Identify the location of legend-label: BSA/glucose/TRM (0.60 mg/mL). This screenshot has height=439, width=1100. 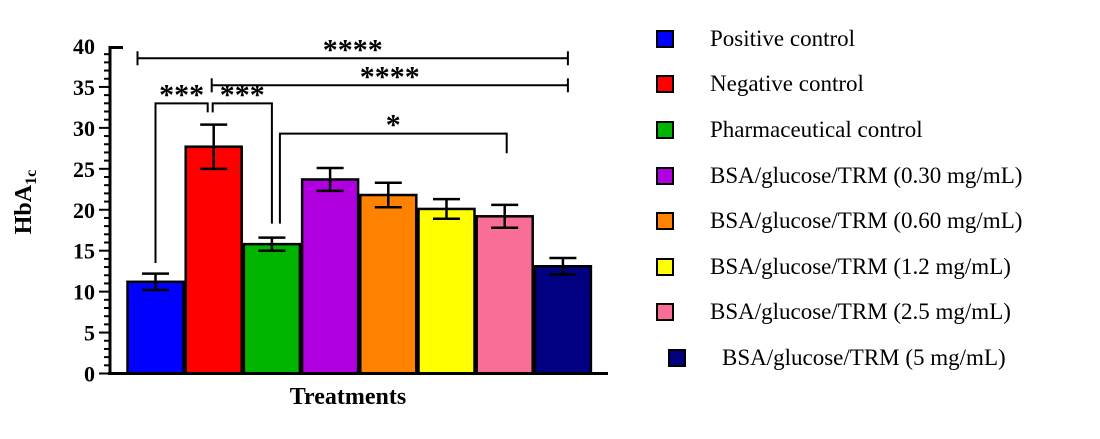
(866, 221).